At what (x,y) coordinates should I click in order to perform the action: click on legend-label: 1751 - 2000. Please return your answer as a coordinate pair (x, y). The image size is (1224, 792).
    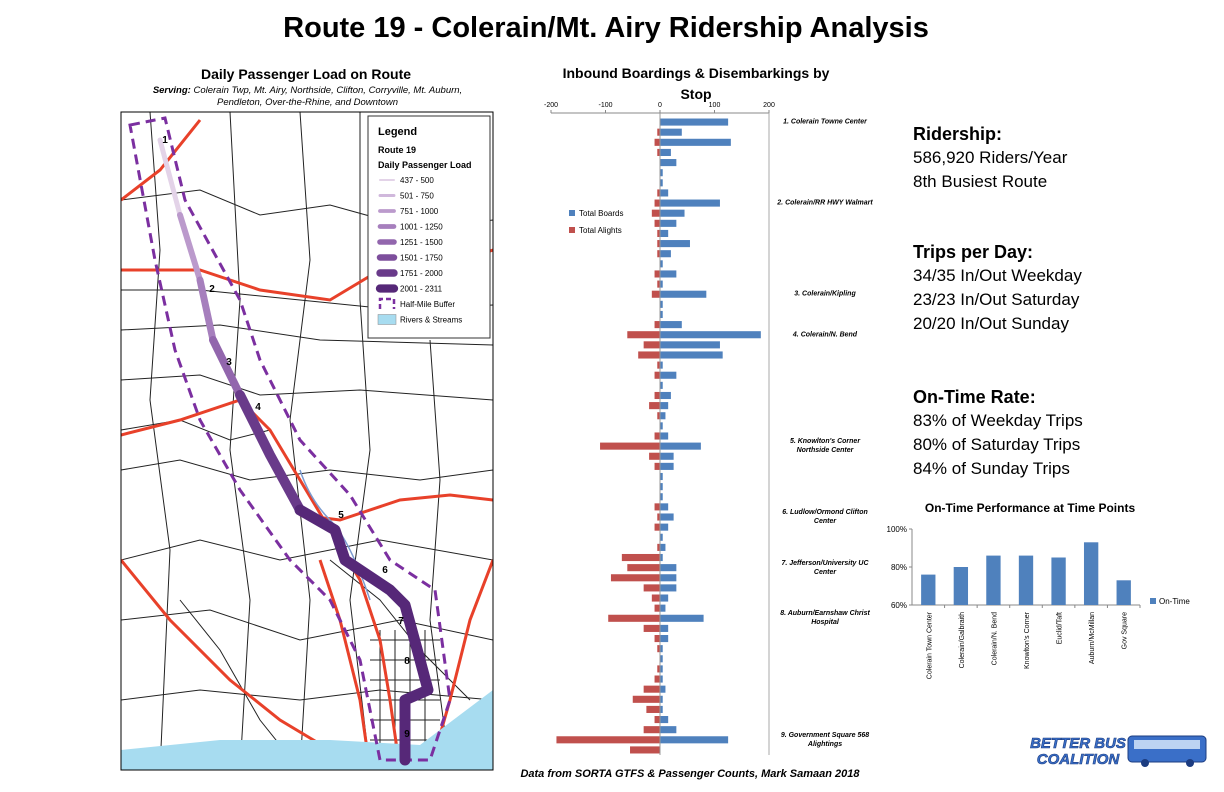
    Looking at the image, I should click on (421, 273).